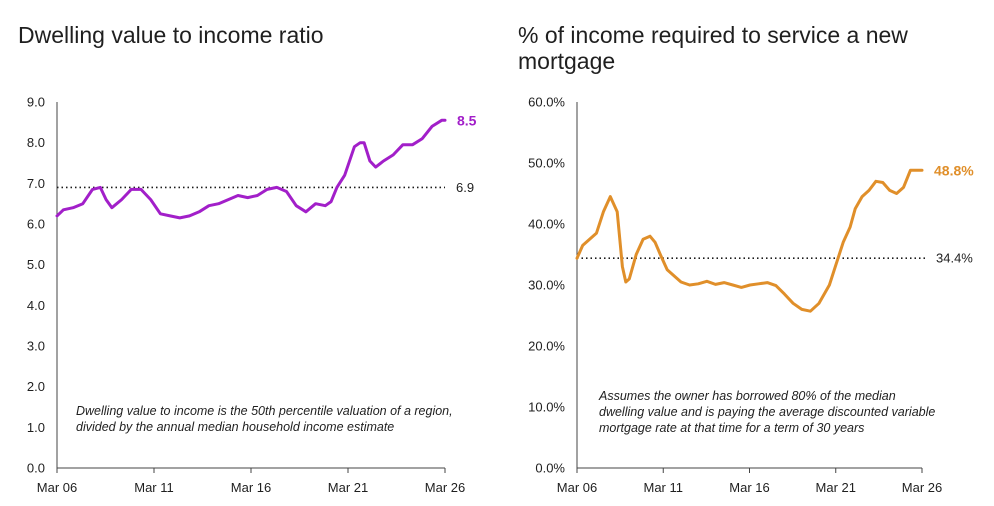 This screenshot has width=994, height=506. Describe the element at coordinates (36, 142) in the screenshot. I see `chart-0-y-tick-label: 8.0` at that location.